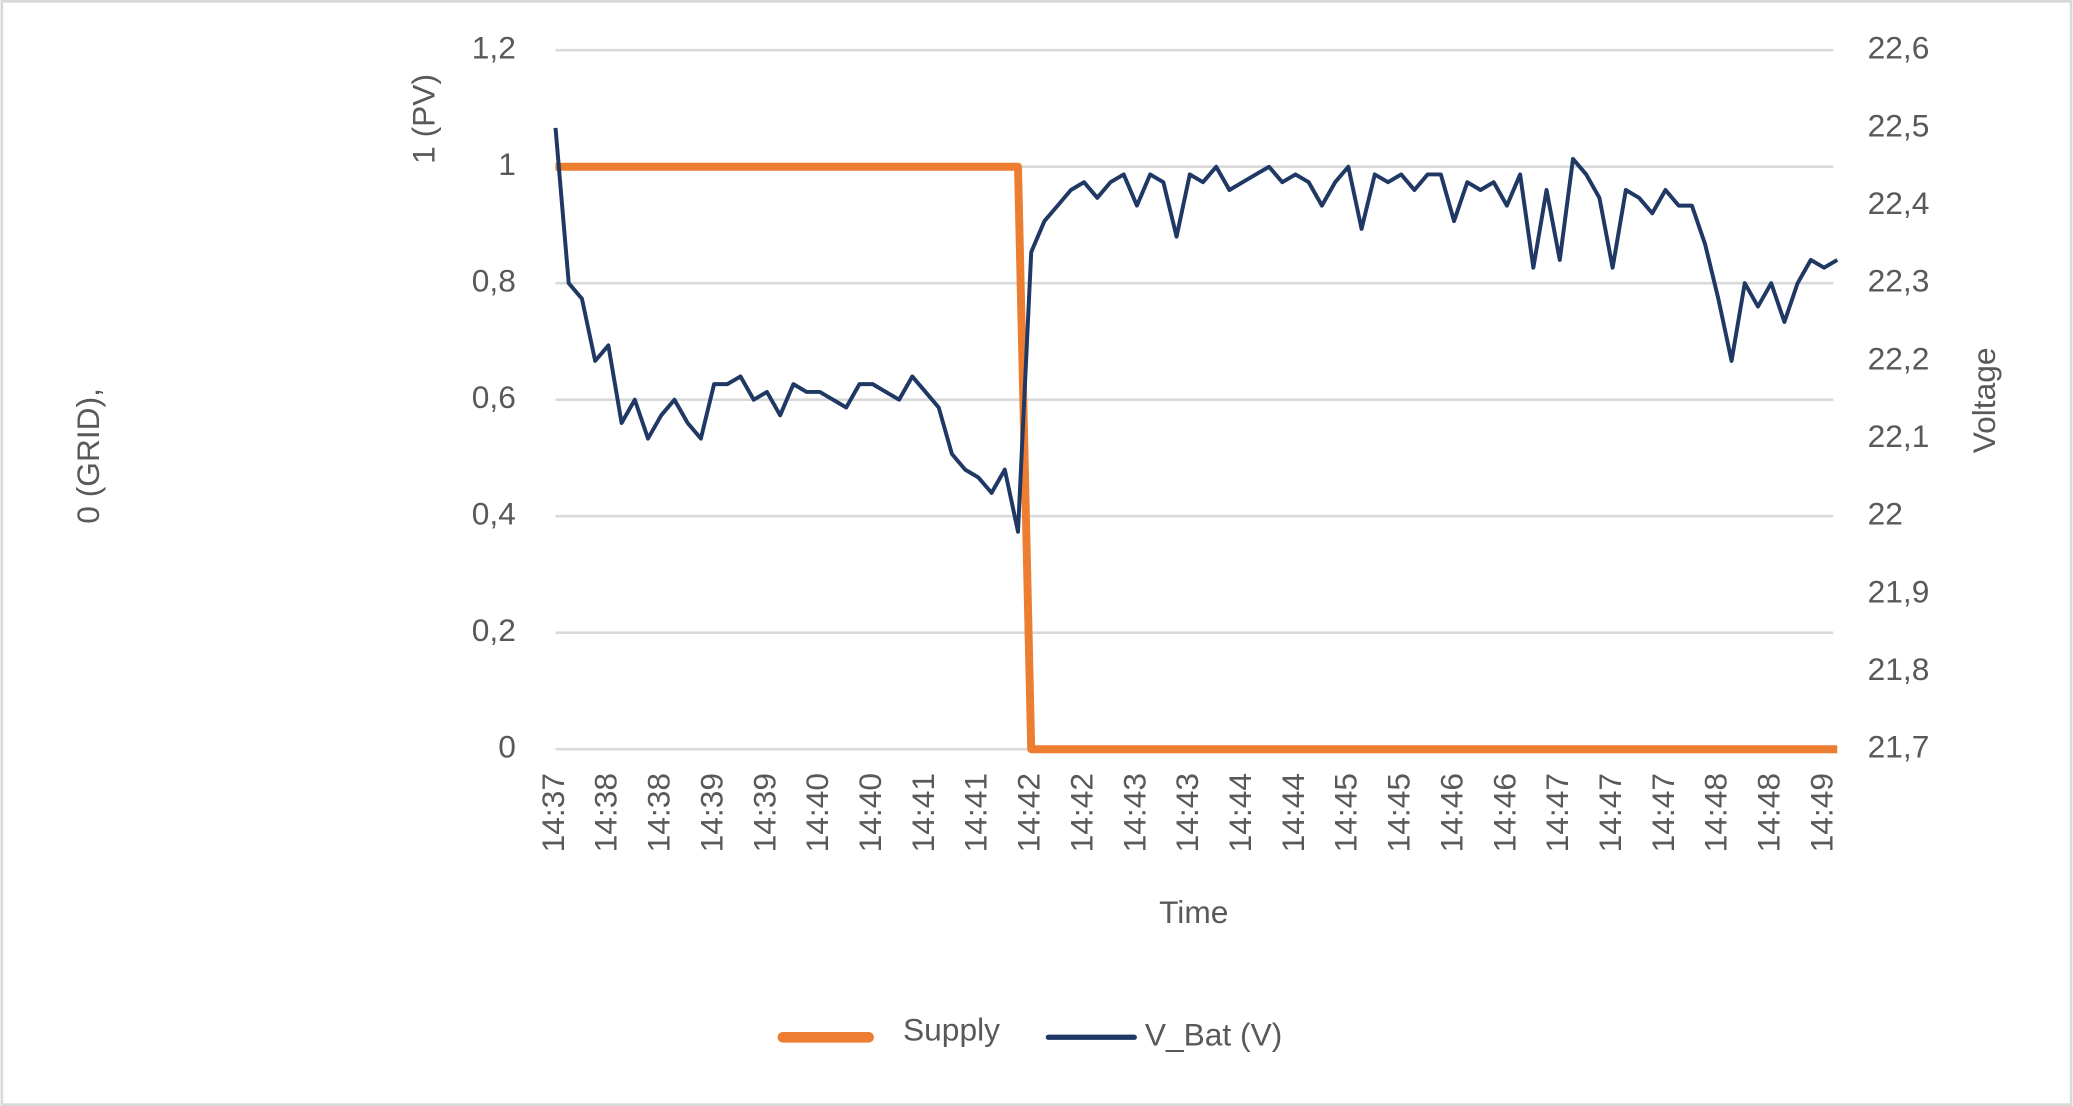 Image resolution: width=2073 pixels, height=1106 pixels. What do you see at coordinates (1899, 747) in the screenshot?
I see `y2-tick-label: 21,7` at bounding box center [1899, 747].